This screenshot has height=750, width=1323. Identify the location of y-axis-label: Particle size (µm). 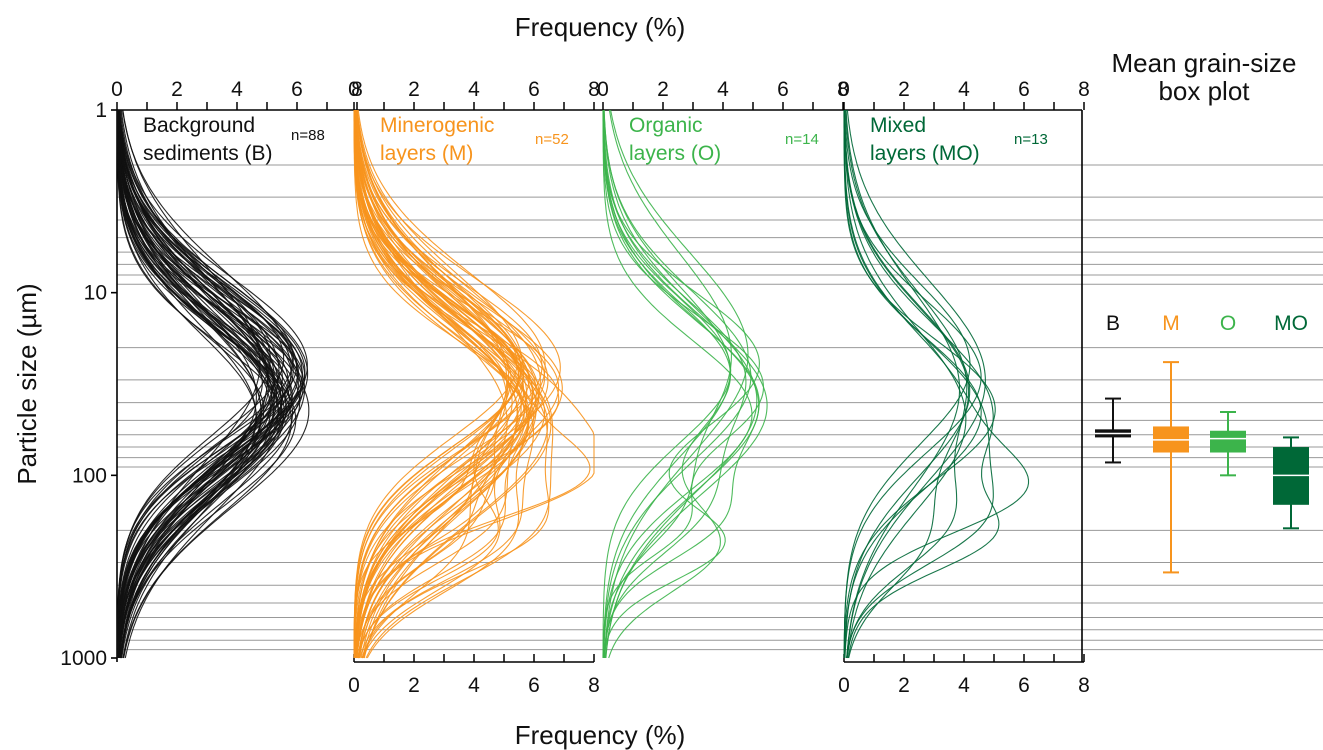
(27, 383).